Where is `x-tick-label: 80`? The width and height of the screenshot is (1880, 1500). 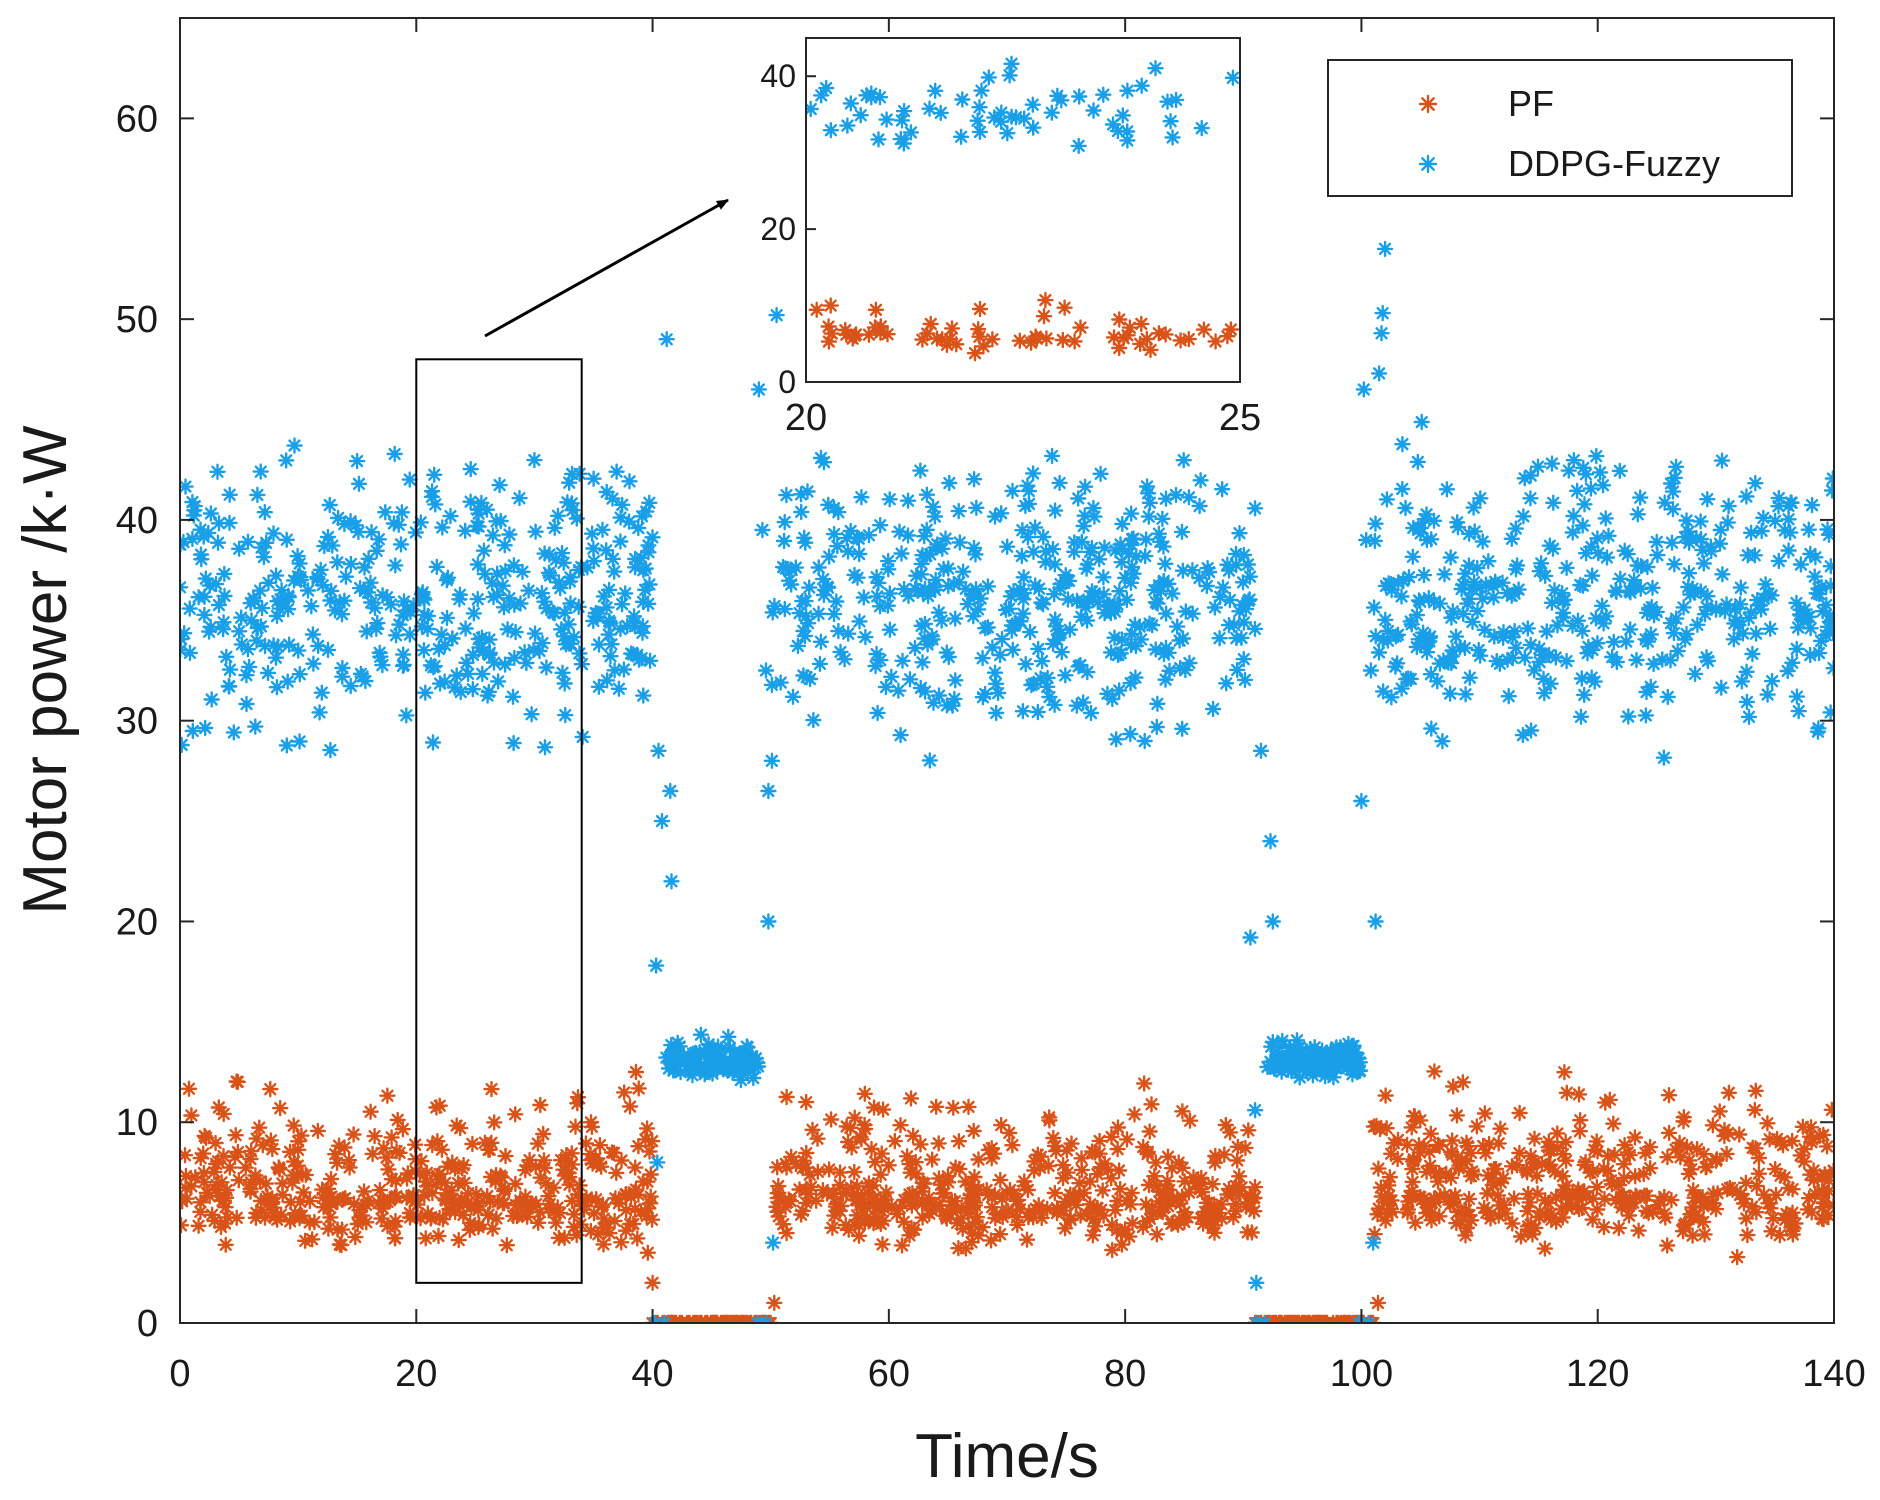
x-tick-label: 80 is located at coordinates (1125, 1374).